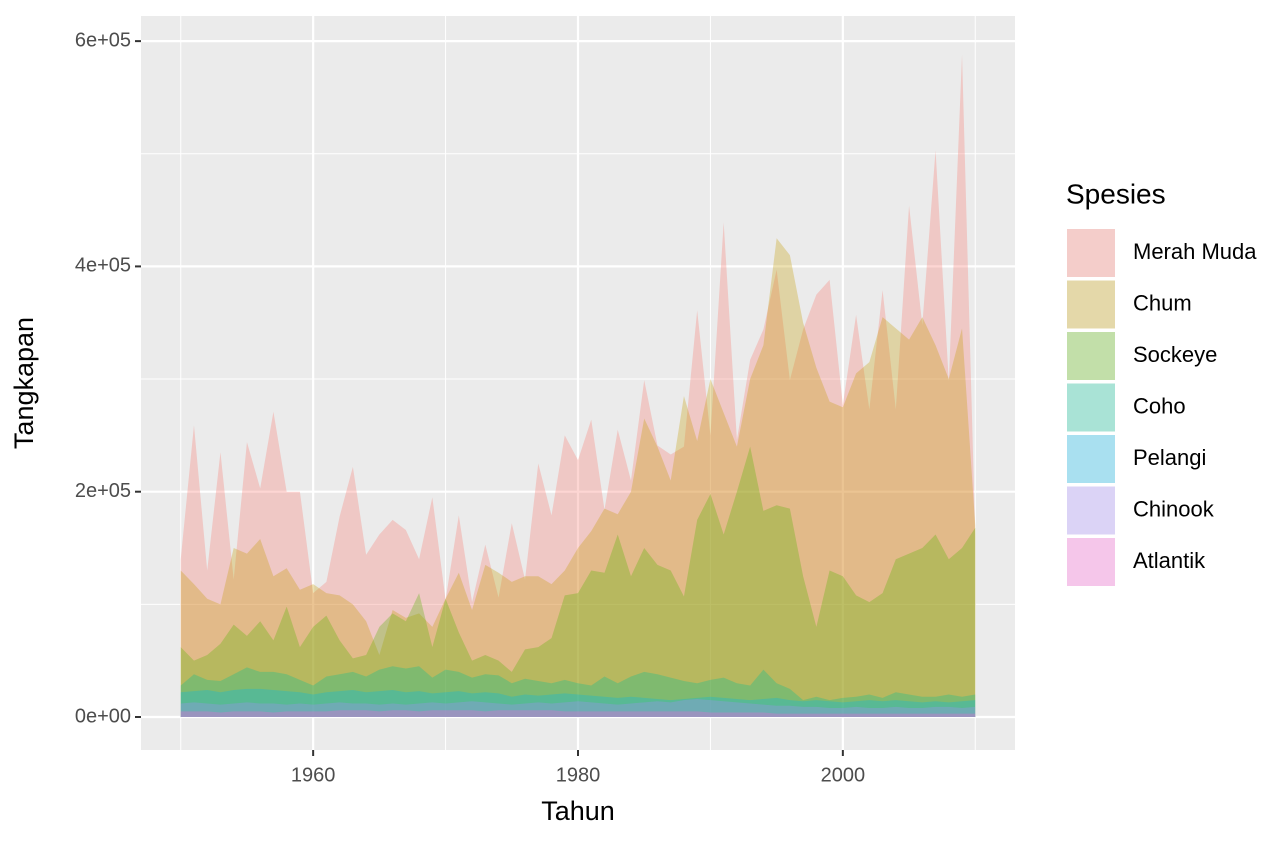  I want to click on x-axis-title: Tahun, so click(578, 811).